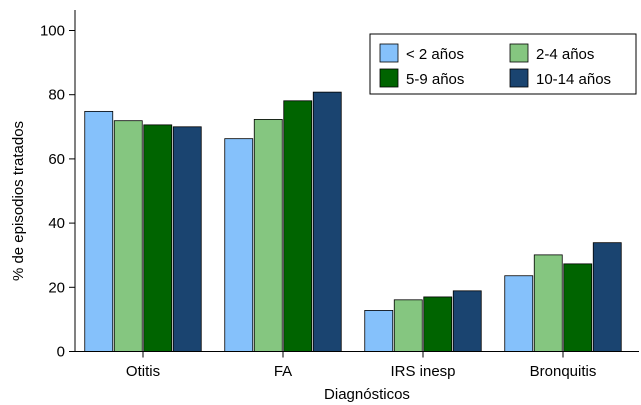 The height and width of the screenshot is (405, 641). I want to click on x-ticks: Otitis FA IRS inesp Bronquitis, so click(361, 365).